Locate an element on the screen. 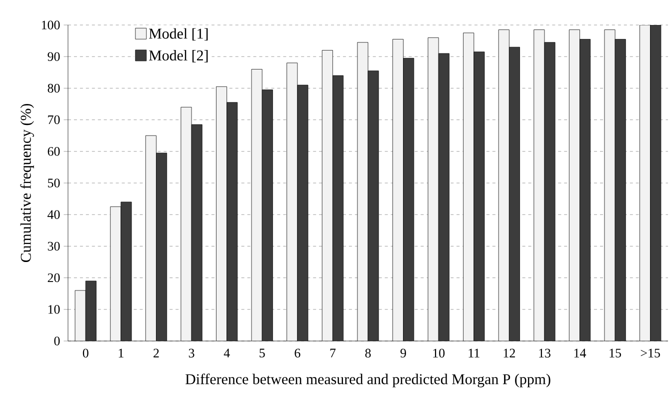 The height and width of the screenshot is (412, 672). x-tick-label: 6 is located at coordinates (297, 353).